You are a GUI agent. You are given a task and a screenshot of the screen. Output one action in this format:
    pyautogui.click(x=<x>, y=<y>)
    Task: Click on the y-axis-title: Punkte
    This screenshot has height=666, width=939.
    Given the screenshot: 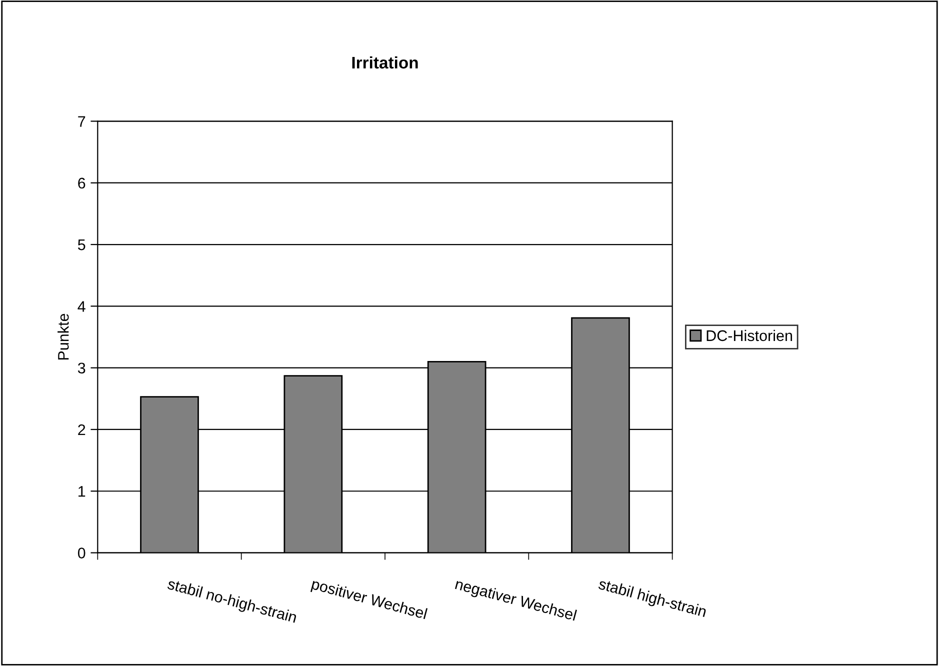 What is the action you would take?
    pyautogui.click(x=63, y=337)
    